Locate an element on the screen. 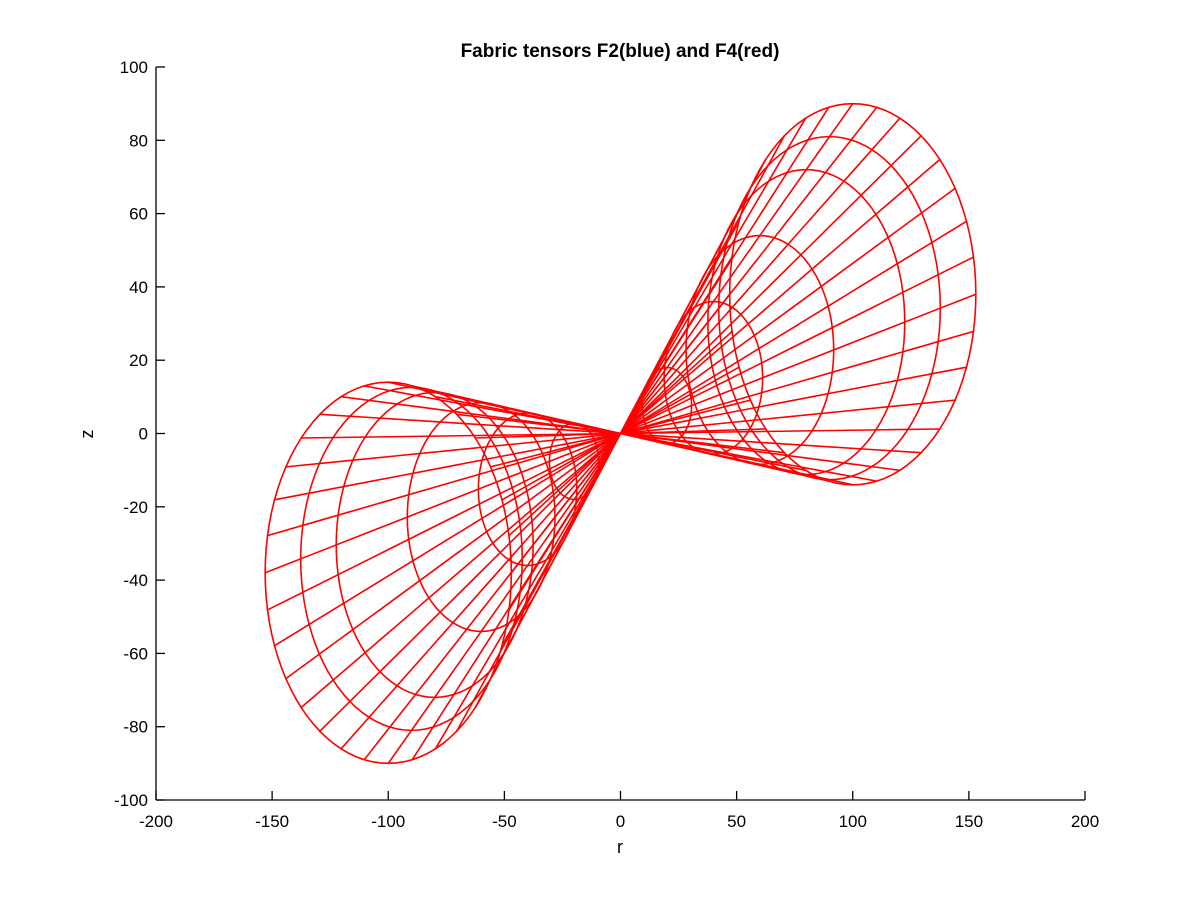  x-tick-label: 200 is located at coordinates (1085, 821).